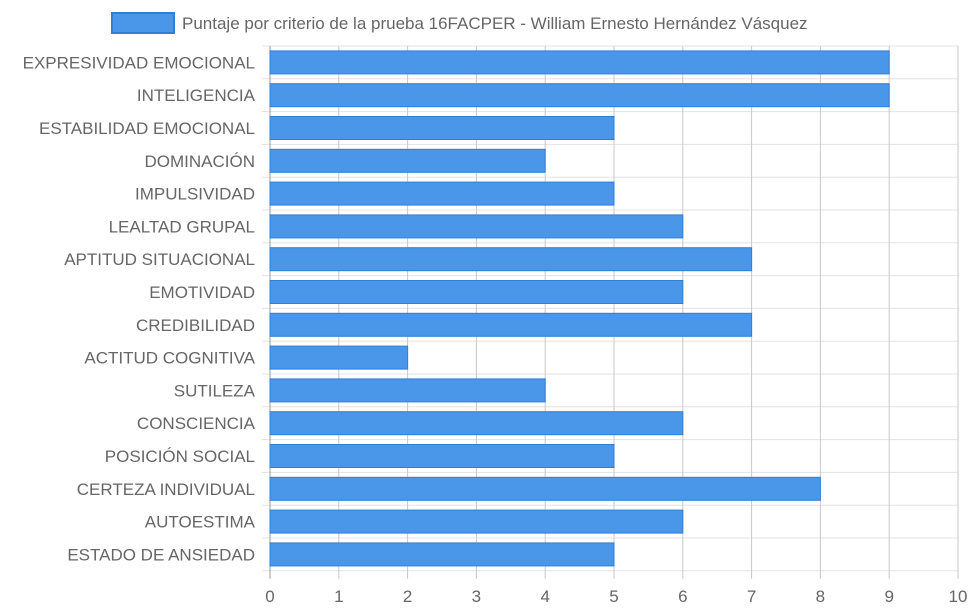 This screenshot has width=972, height=615. I want to click on category-label: AUTOESTIMA, so click(200, 522).